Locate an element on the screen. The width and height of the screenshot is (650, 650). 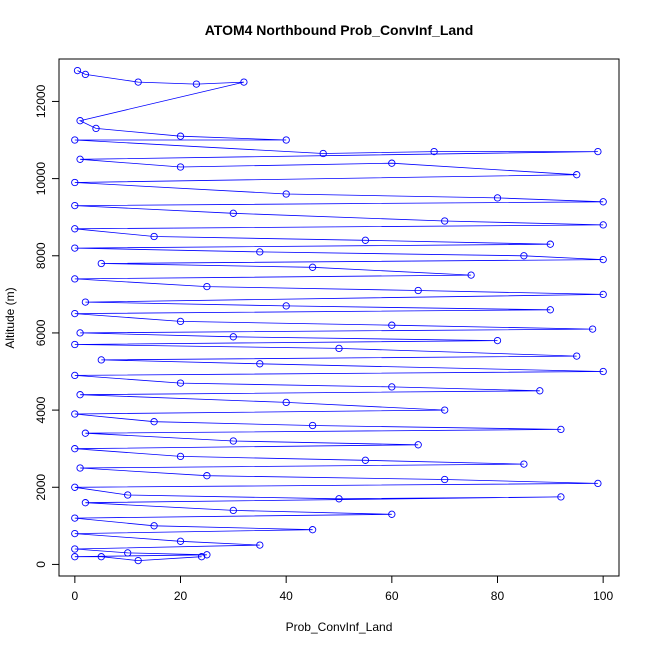
x-tick-label: 80 is located at coordinates (498, 596).